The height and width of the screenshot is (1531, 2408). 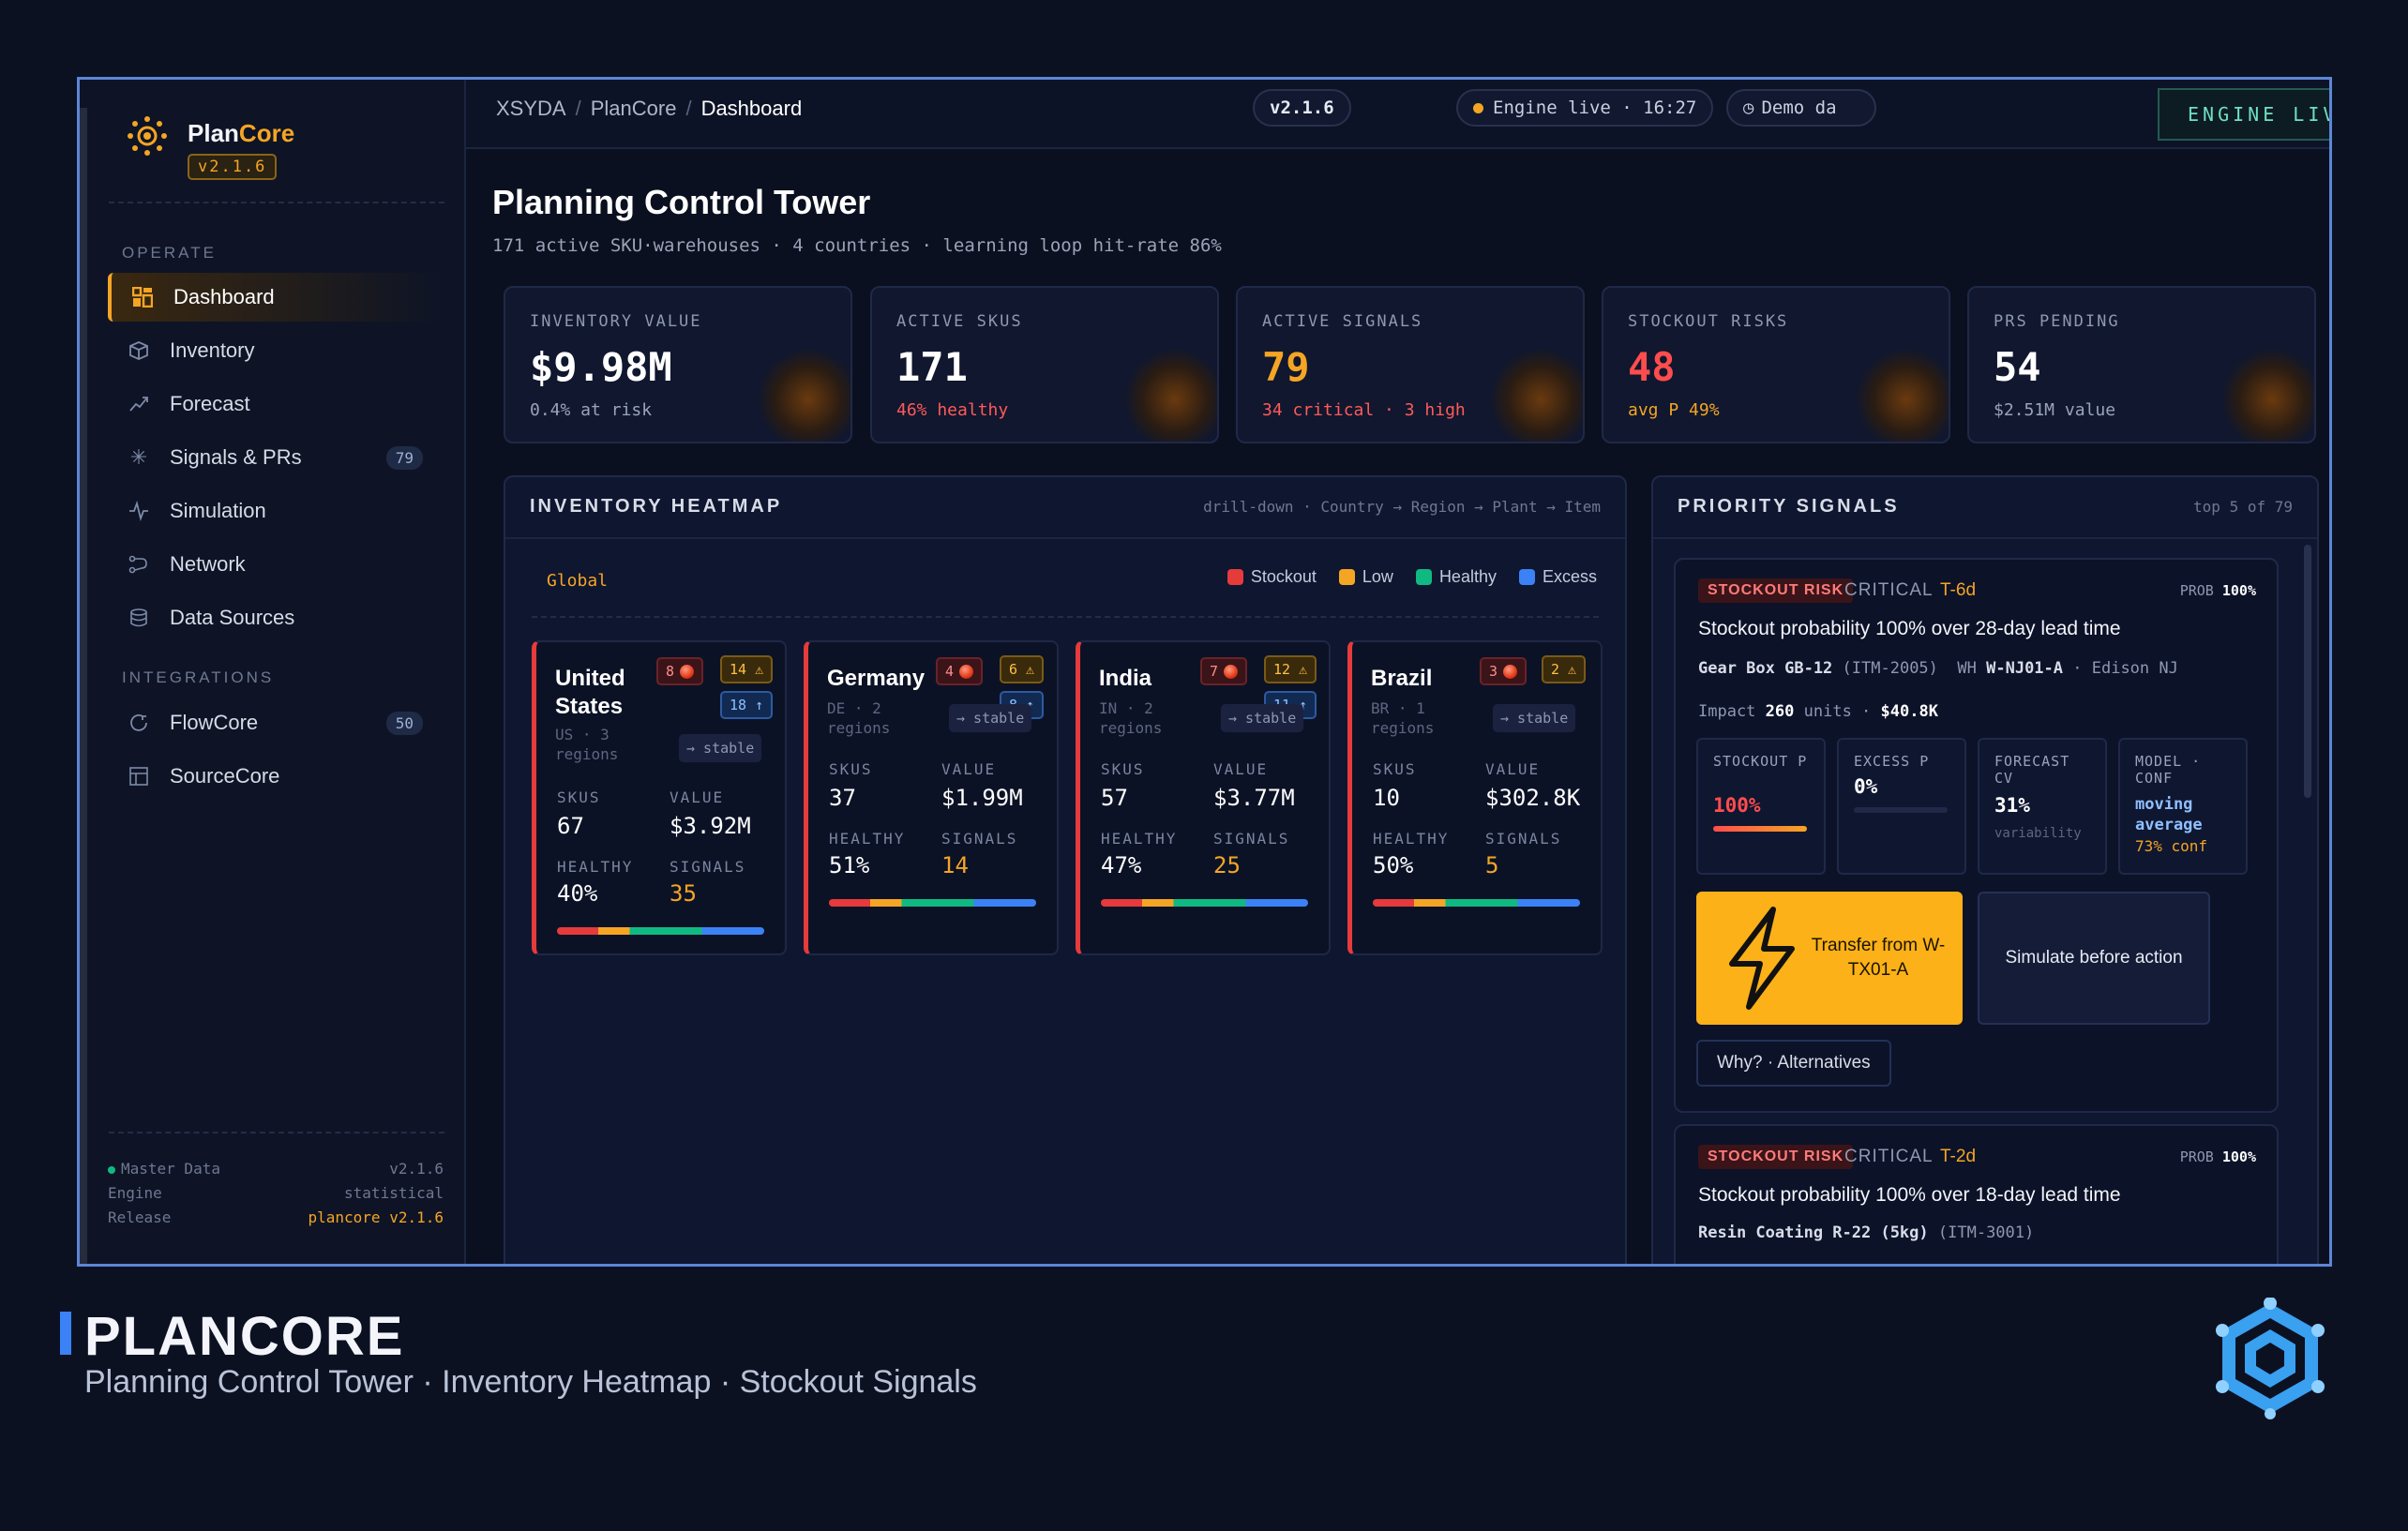 What do you see at coordinates (276, 776) in the screenshot?
I see `nav-sourcecore: SourceCore` at bounding box center [276, 776].